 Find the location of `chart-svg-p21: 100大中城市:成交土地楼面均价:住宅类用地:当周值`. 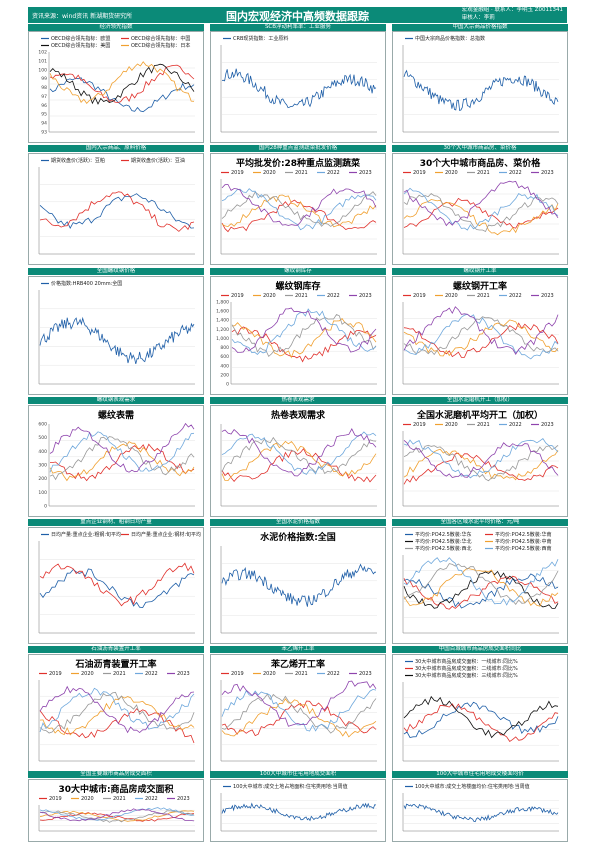

chart-svg-p21: 100大中城市:成交土地楼面均价:住宅类用地:当周值 is located at coordinates (480, 807).